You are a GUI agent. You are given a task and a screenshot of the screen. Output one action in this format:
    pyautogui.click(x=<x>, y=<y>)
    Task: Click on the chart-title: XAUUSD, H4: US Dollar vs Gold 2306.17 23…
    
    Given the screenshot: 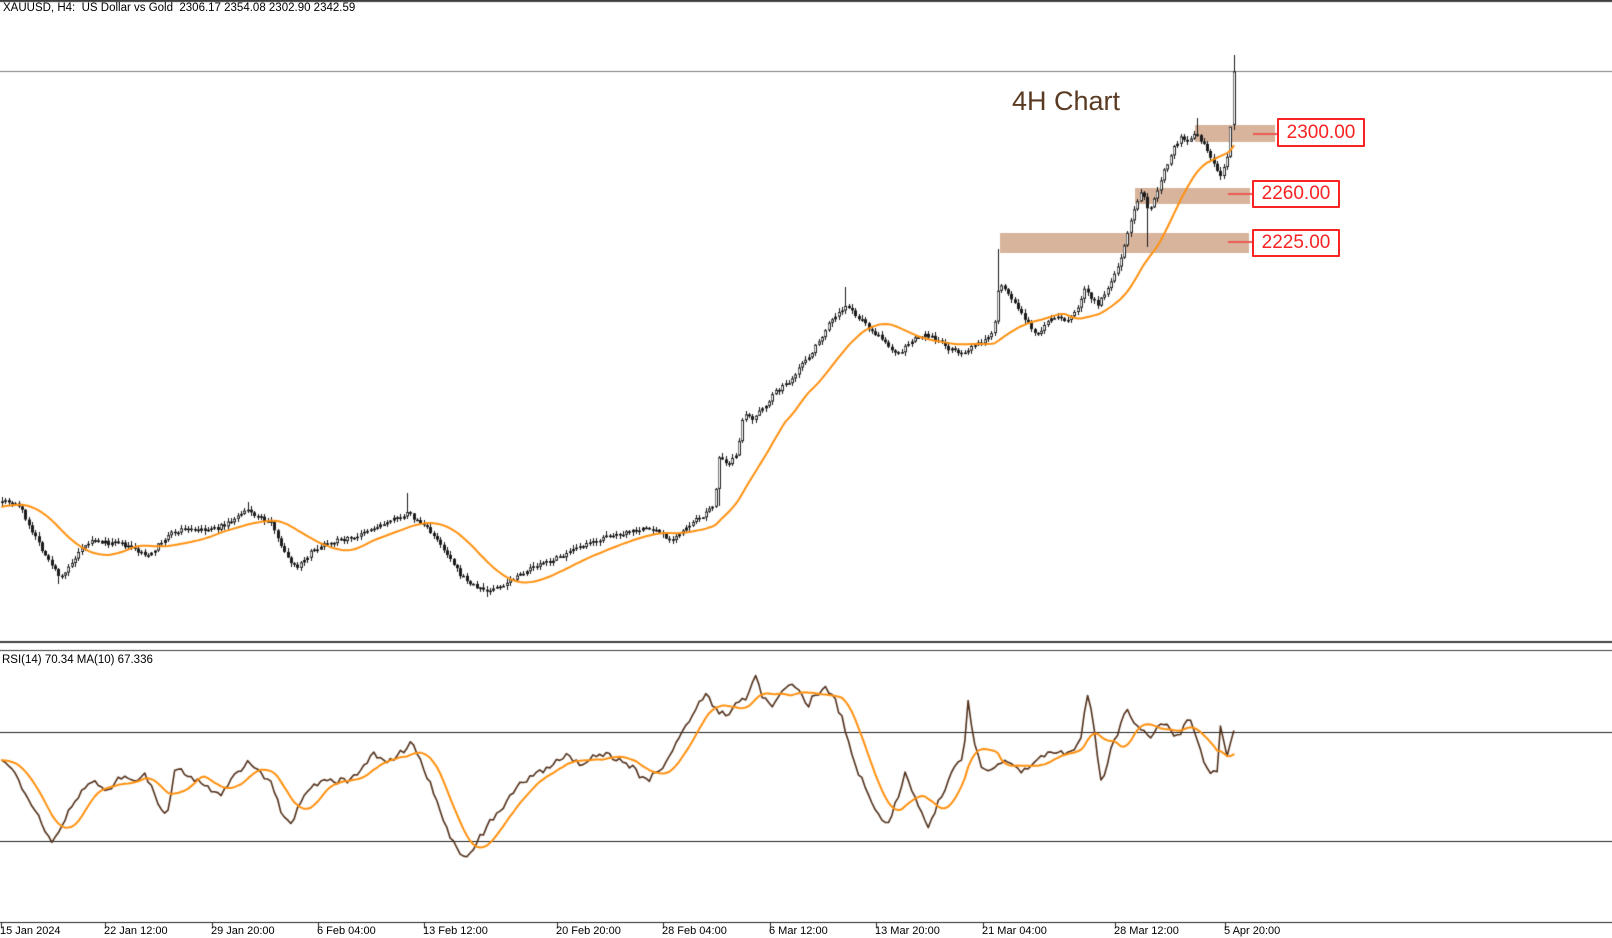 What is the action you would take?
    pyautogui.click(x=179, y=8)
    